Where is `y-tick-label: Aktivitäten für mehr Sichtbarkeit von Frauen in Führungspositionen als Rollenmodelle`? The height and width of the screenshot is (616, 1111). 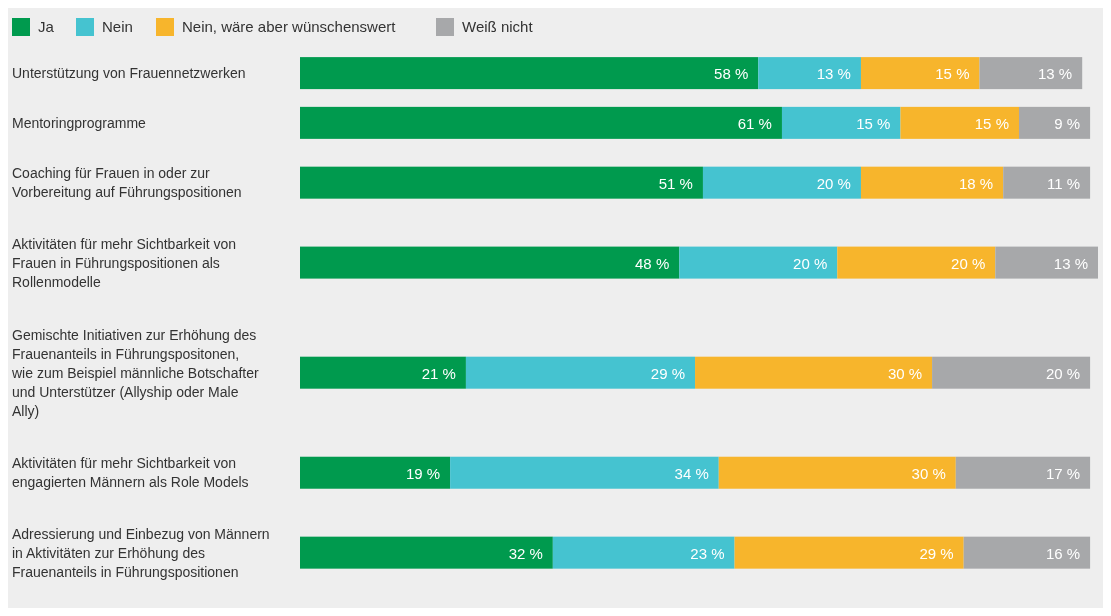 y-tick-label: Aktivitäten für mehr Sichtbarkeit von Frauen in Führungspositionen als Rollenmodelle is located at coordinates (124, 262).